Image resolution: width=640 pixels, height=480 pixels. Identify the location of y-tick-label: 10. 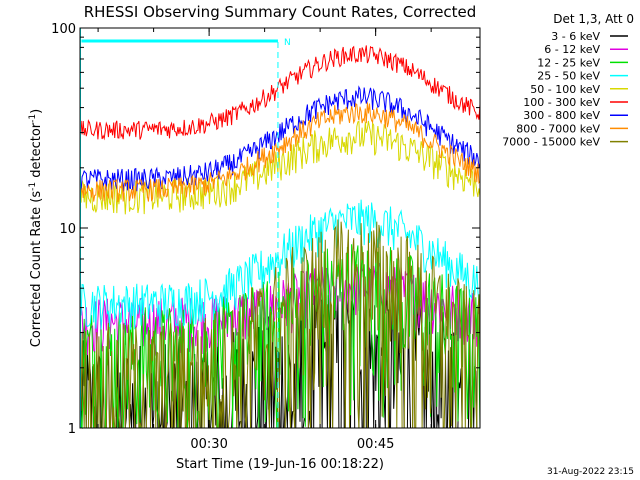
(67, 229).